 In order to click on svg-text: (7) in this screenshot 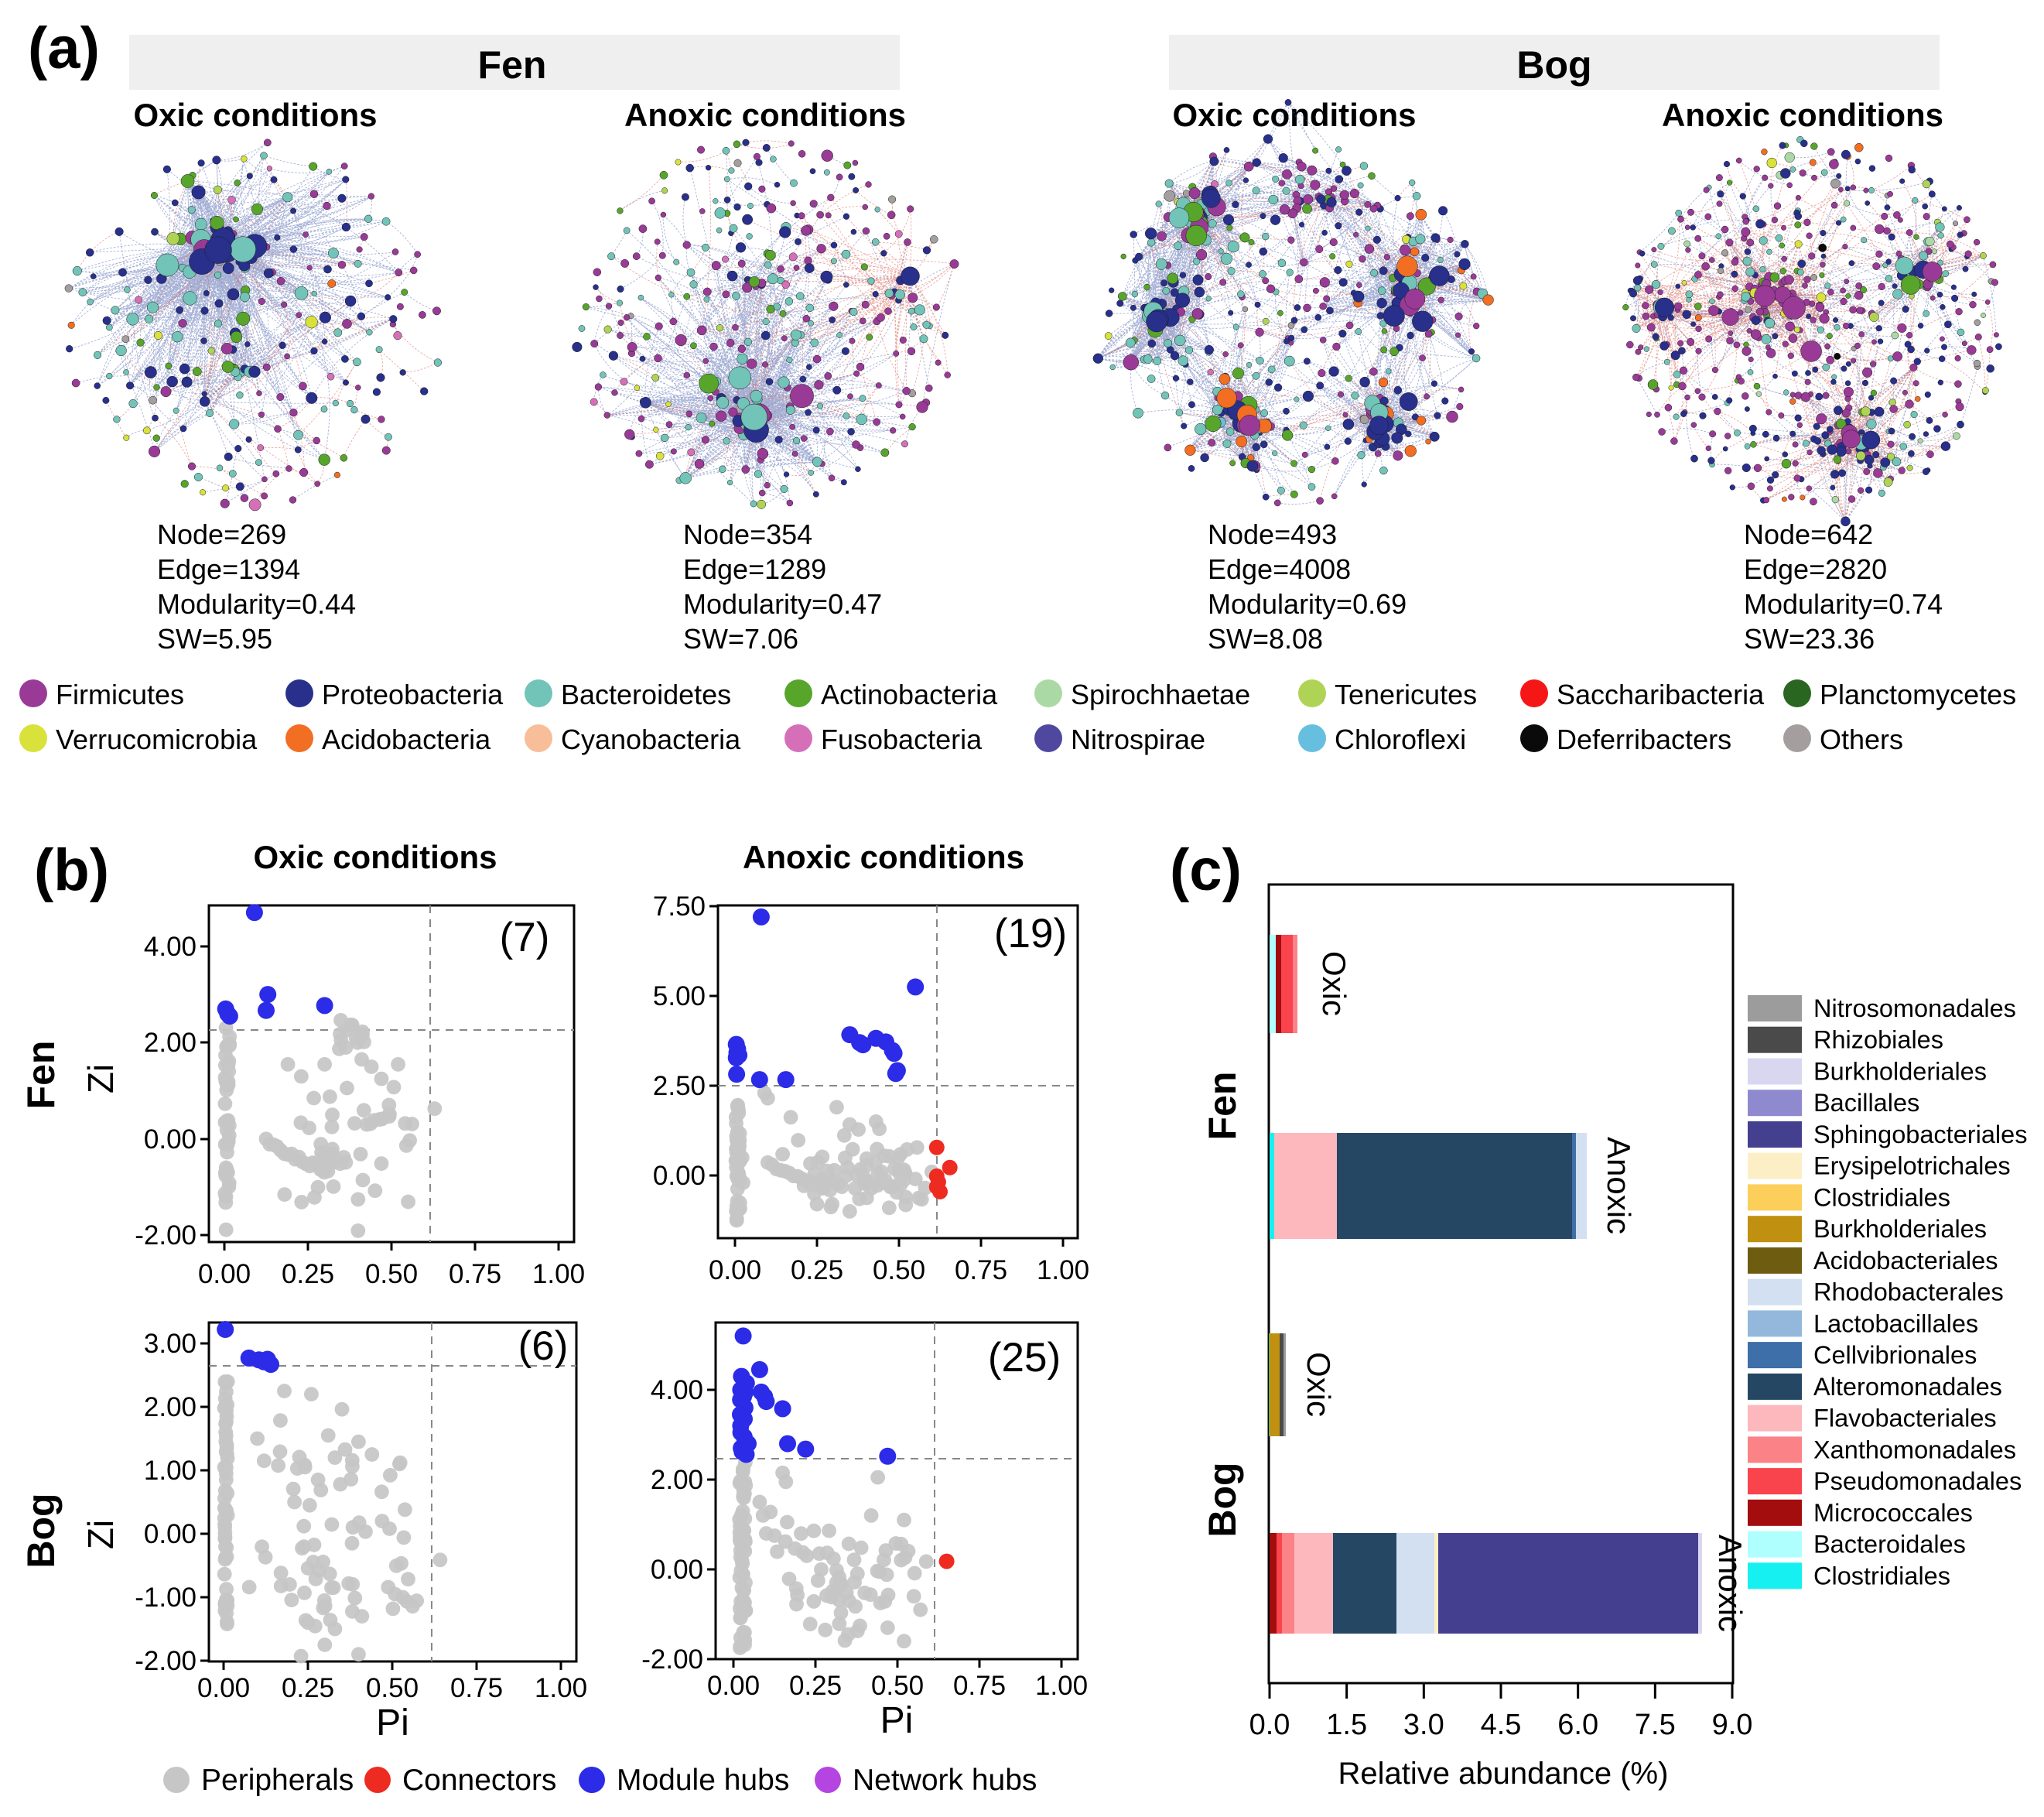, I will do `click(525, 937)`.